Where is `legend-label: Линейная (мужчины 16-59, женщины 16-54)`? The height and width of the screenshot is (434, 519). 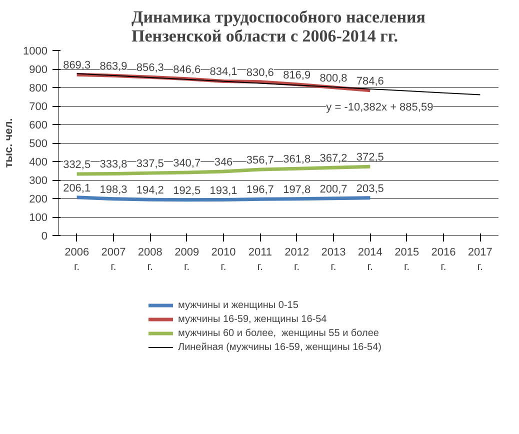
legend-label: Линейная (мужчины 16-59, женщины 16-54) is located at coordinates (280, 347).